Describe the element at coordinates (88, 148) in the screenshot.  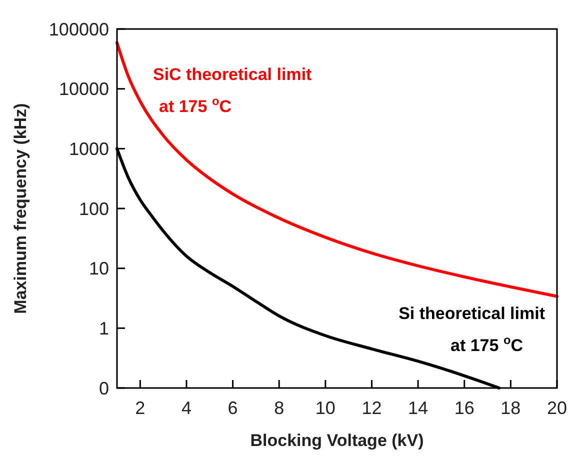
I see `y-tick-label: 1000` at that location.